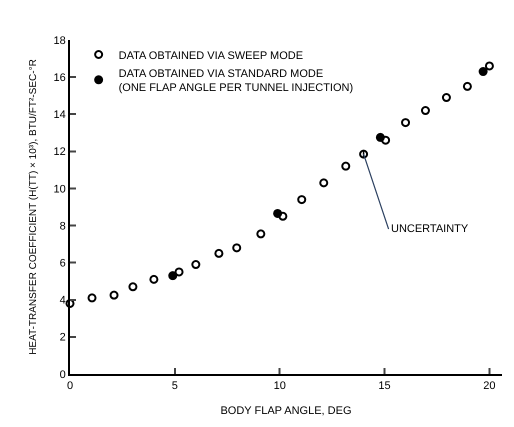 This screenshot has width=514, height=427. What do you see at coordinates (60, 40) in the screenshot?
I see `y-tick-label: 18` at bounding box center [60, 40].